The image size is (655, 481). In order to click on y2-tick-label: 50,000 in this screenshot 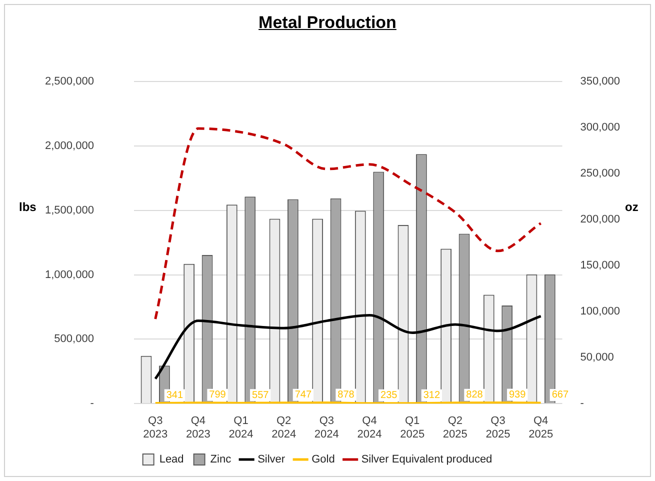, I will do `click(597, 358)`.